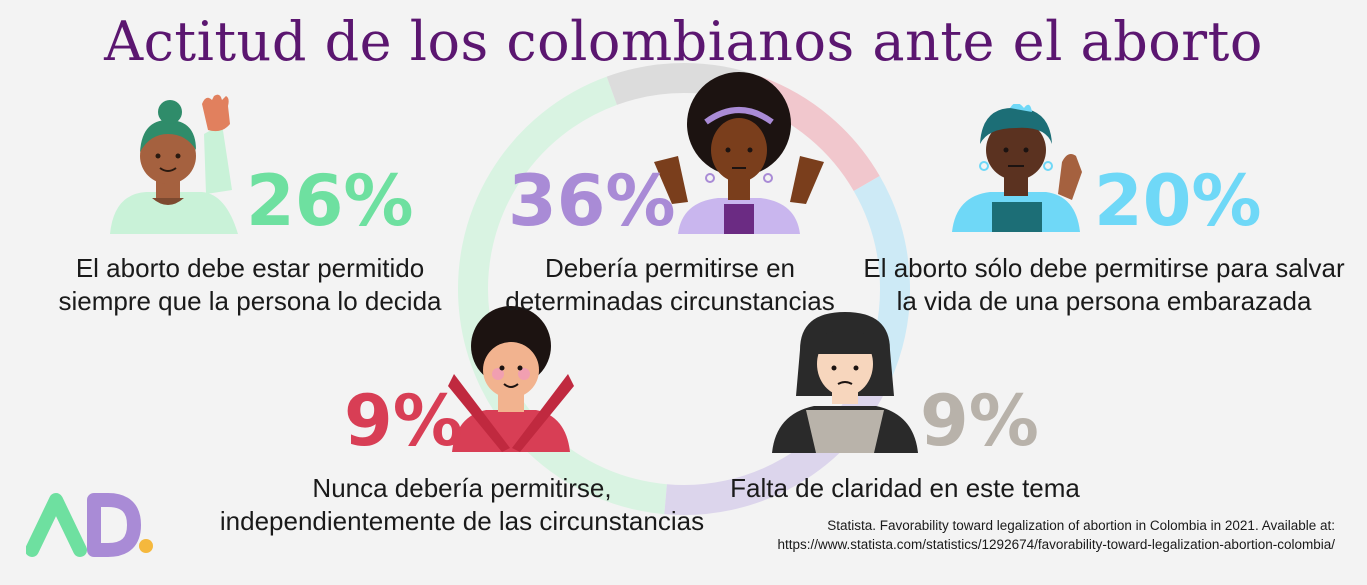 This screenshot has height=585, width=1367. Describe the element at coordinates (330, 201) in the screenshot. I see `value-label-permitido-siempre: 26%` at that location.